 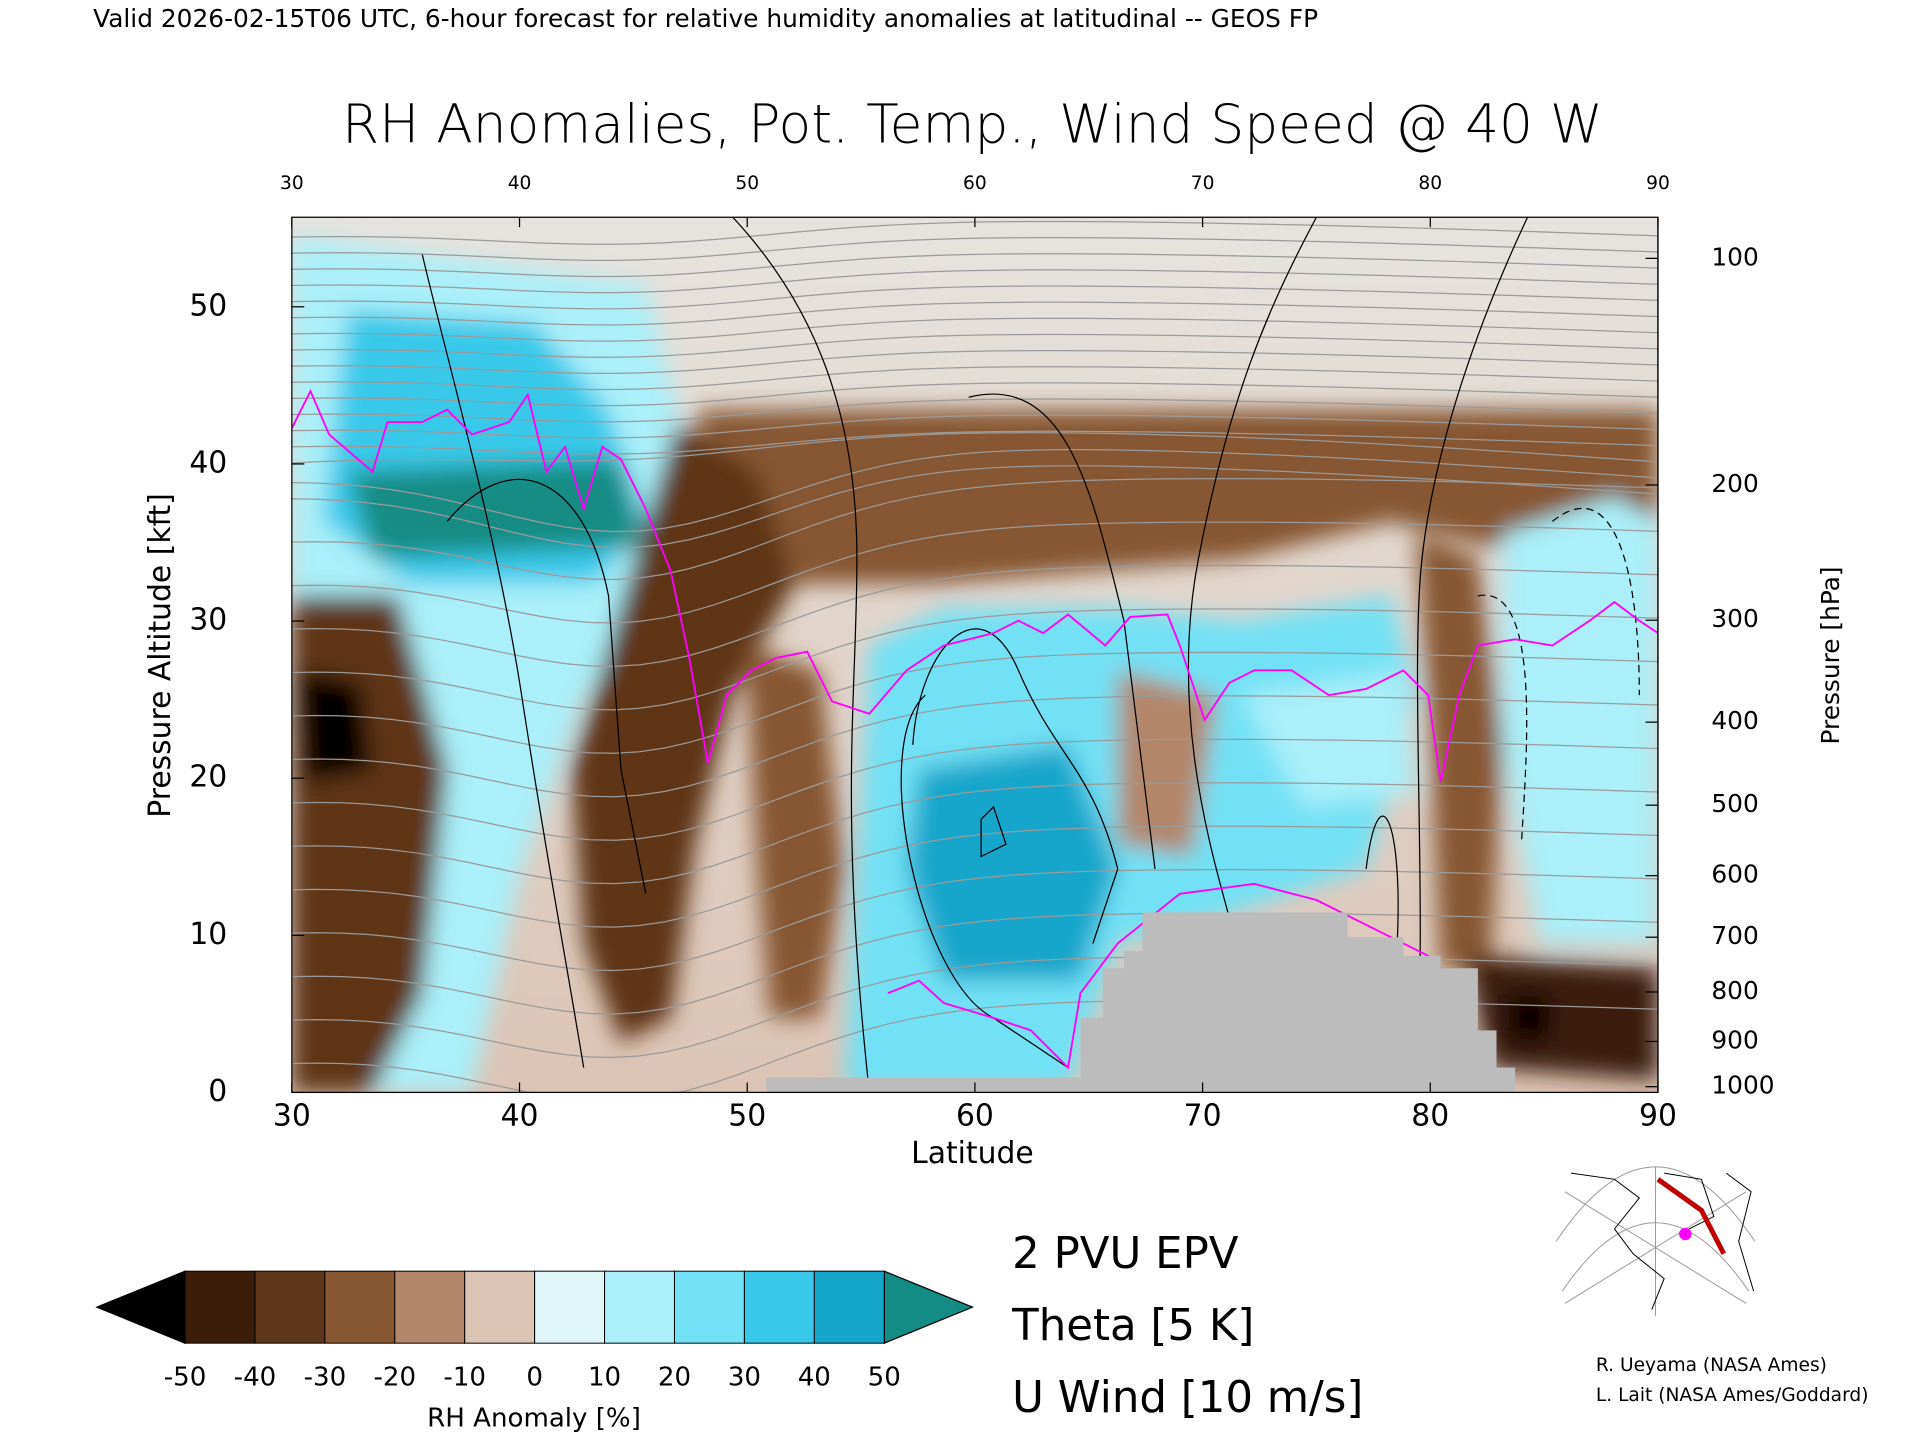 I want to click on colorbar-tick-label: -40, so click(x=255, y=1377).